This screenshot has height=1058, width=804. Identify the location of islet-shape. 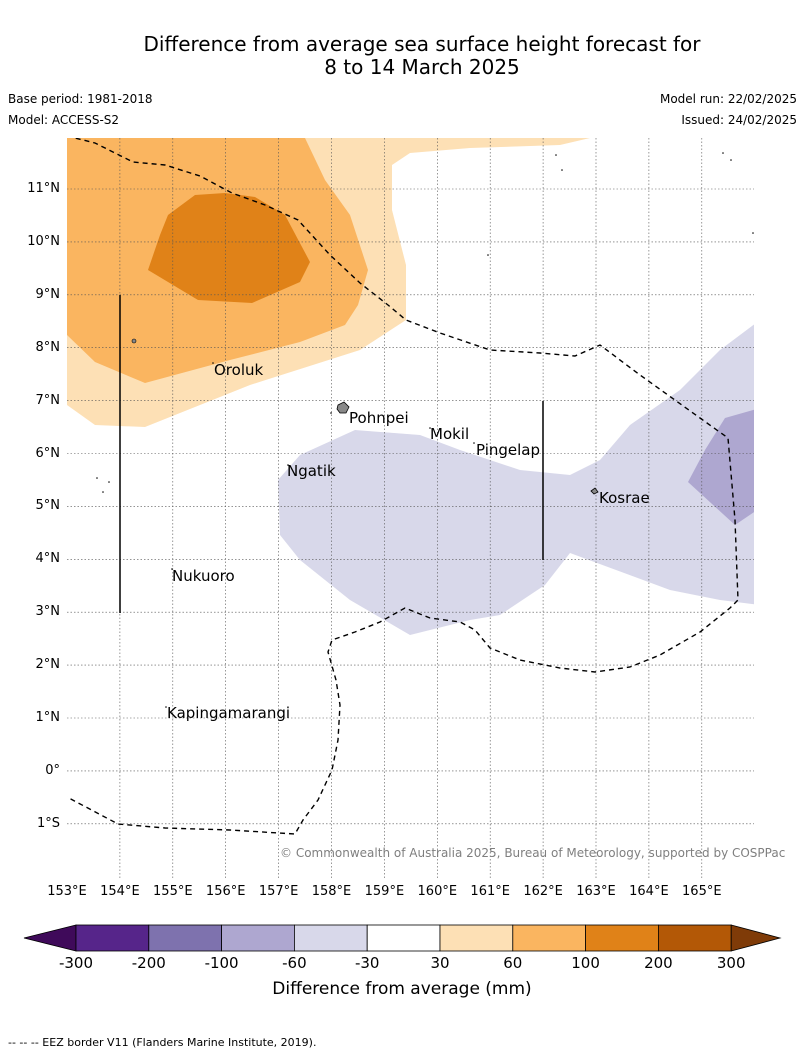
(134, 341).